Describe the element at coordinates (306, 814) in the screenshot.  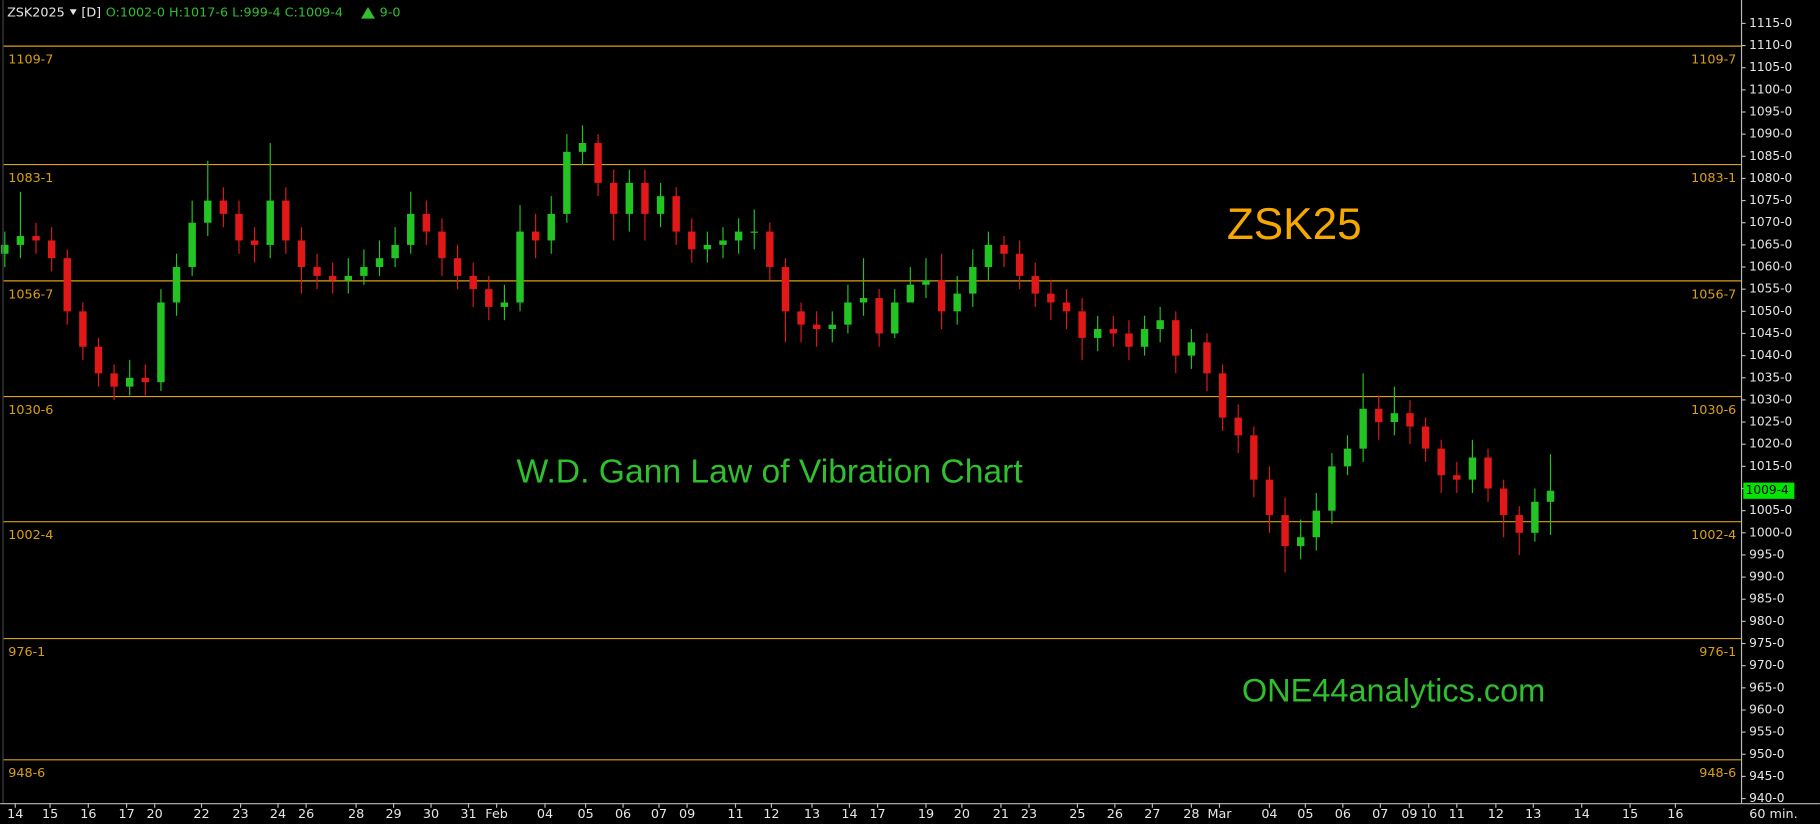
I see `x-tick-label: 26` at that location.